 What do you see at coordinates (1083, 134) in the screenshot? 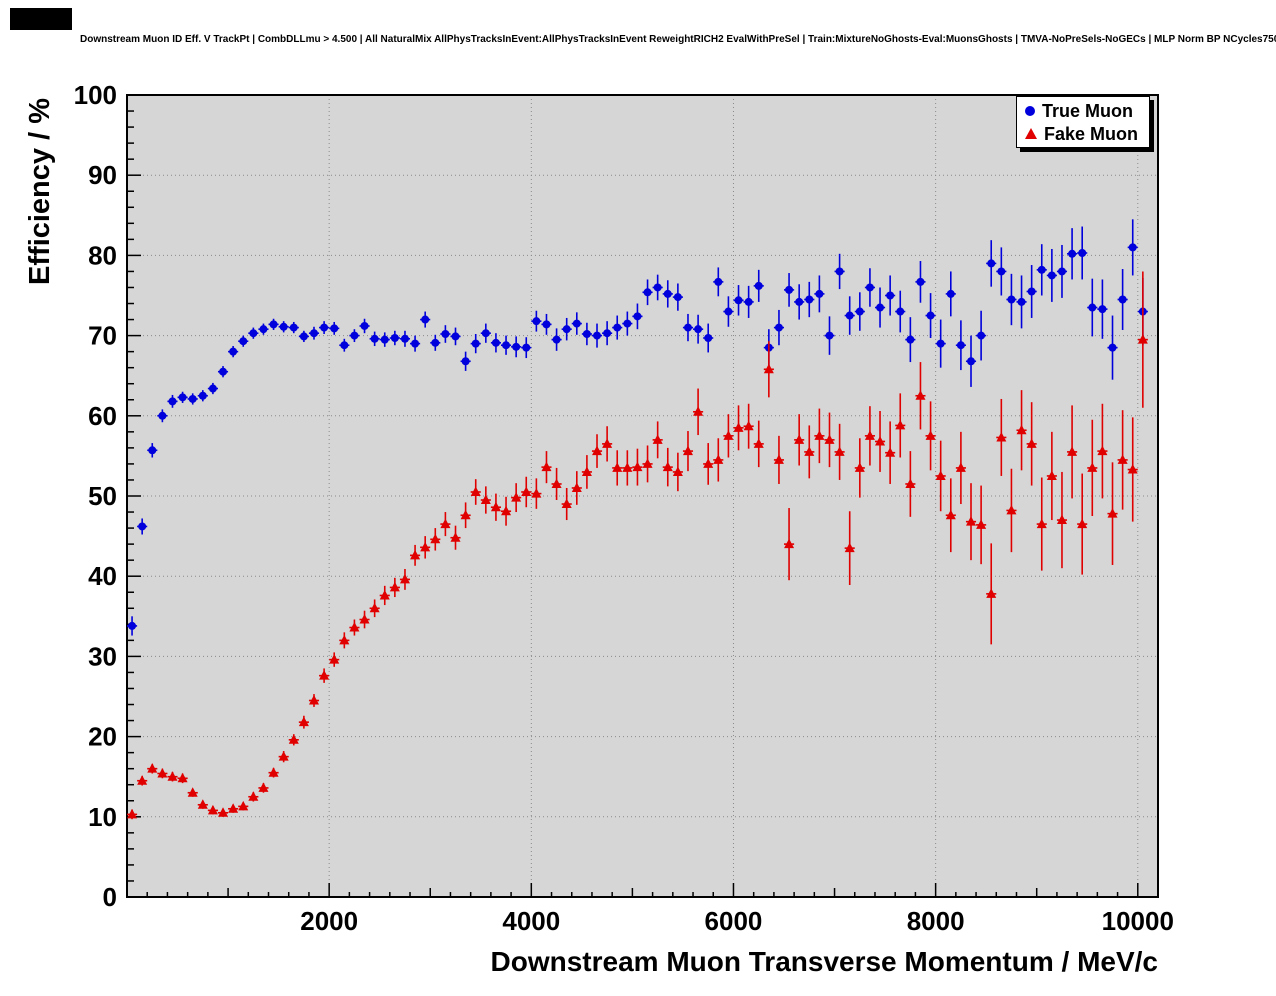
I see `legend-item-fake-muon: Fake Muon` at bounding box center [1083, 134].